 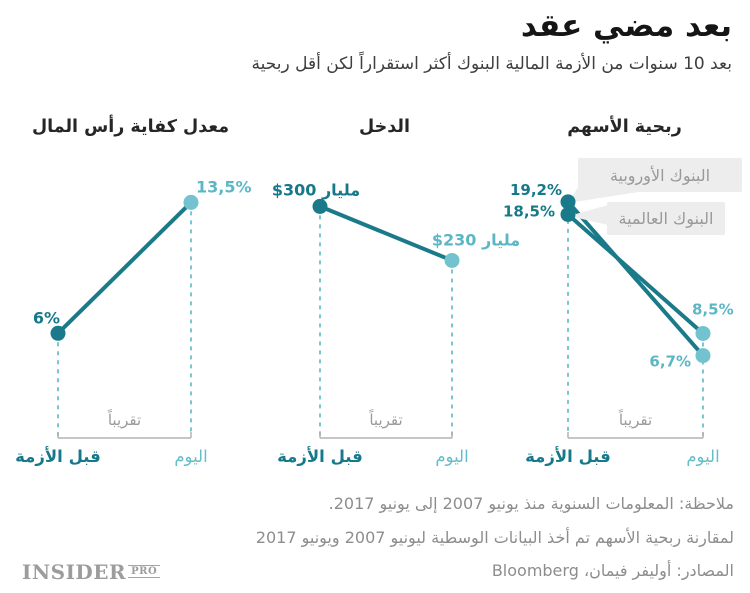 I want to click on end-value-label-1: 8,5%, so click(x=713, y=309).